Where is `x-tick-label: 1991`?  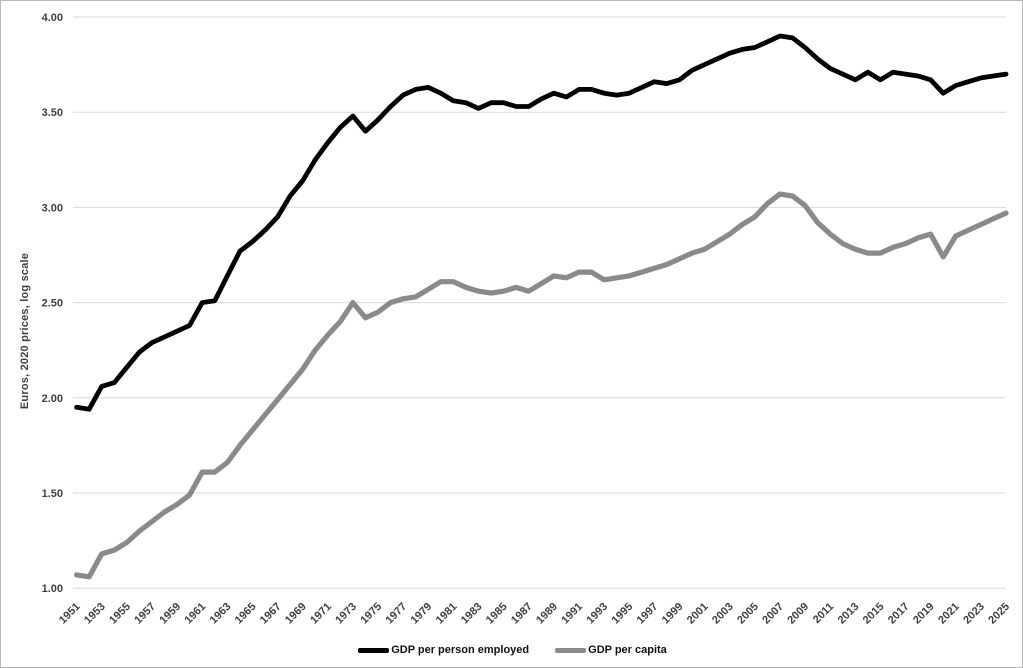
x-tick-label: 1991 is located at coordinates (572, 614).